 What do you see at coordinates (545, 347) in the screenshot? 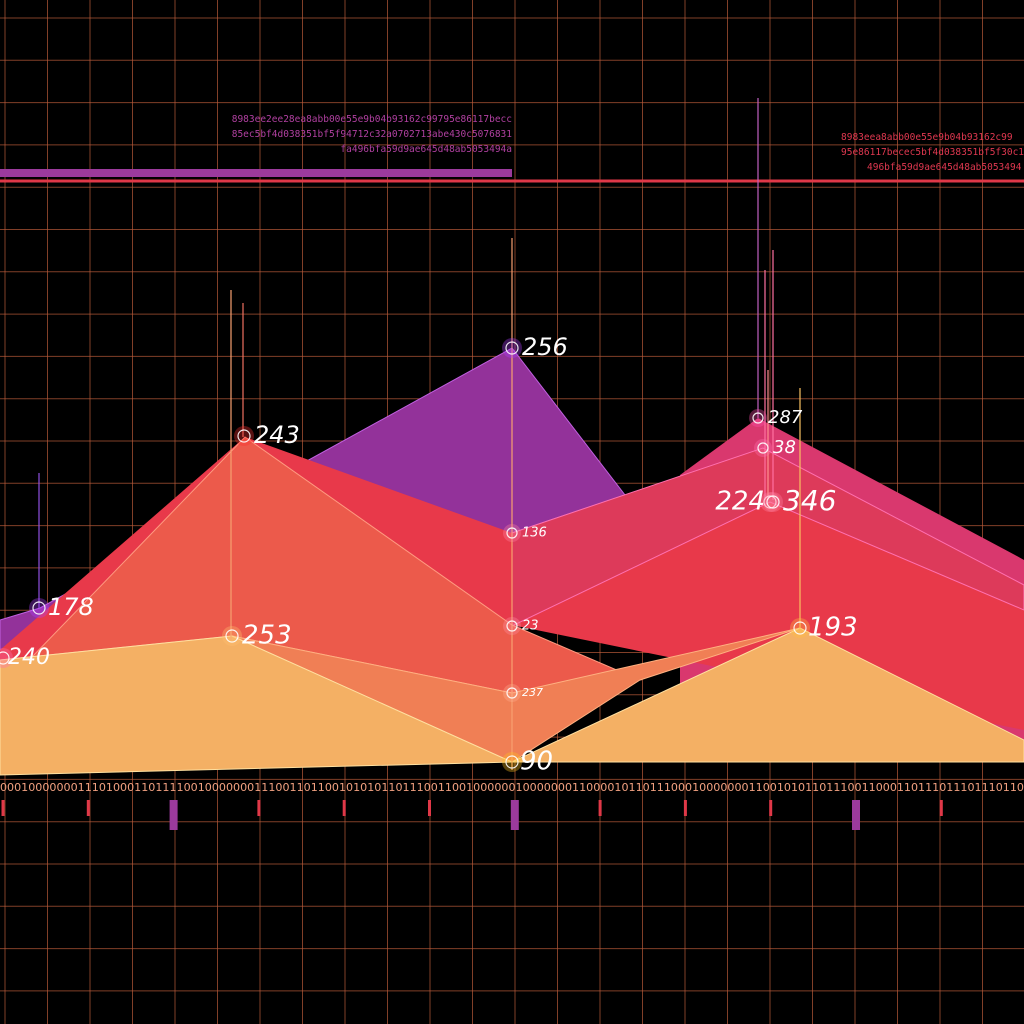
I see `point-label: 256` at bounding box center [545, 347].